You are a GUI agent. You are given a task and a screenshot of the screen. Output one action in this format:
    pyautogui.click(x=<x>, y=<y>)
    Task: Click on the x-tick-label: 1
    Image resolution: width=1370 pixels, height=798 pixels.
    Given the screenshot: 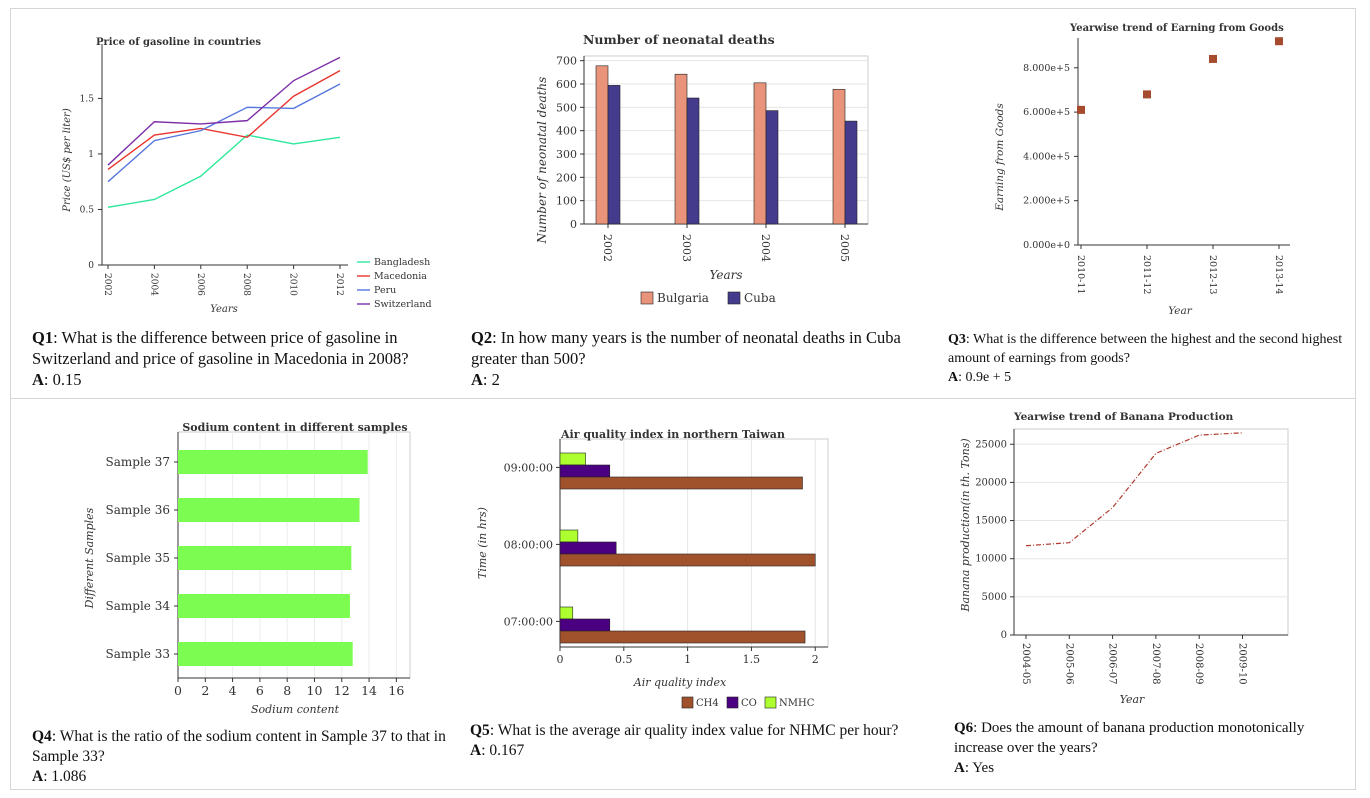 What is the action you would take?
    pyautogui.click(x=687, y=659)
    